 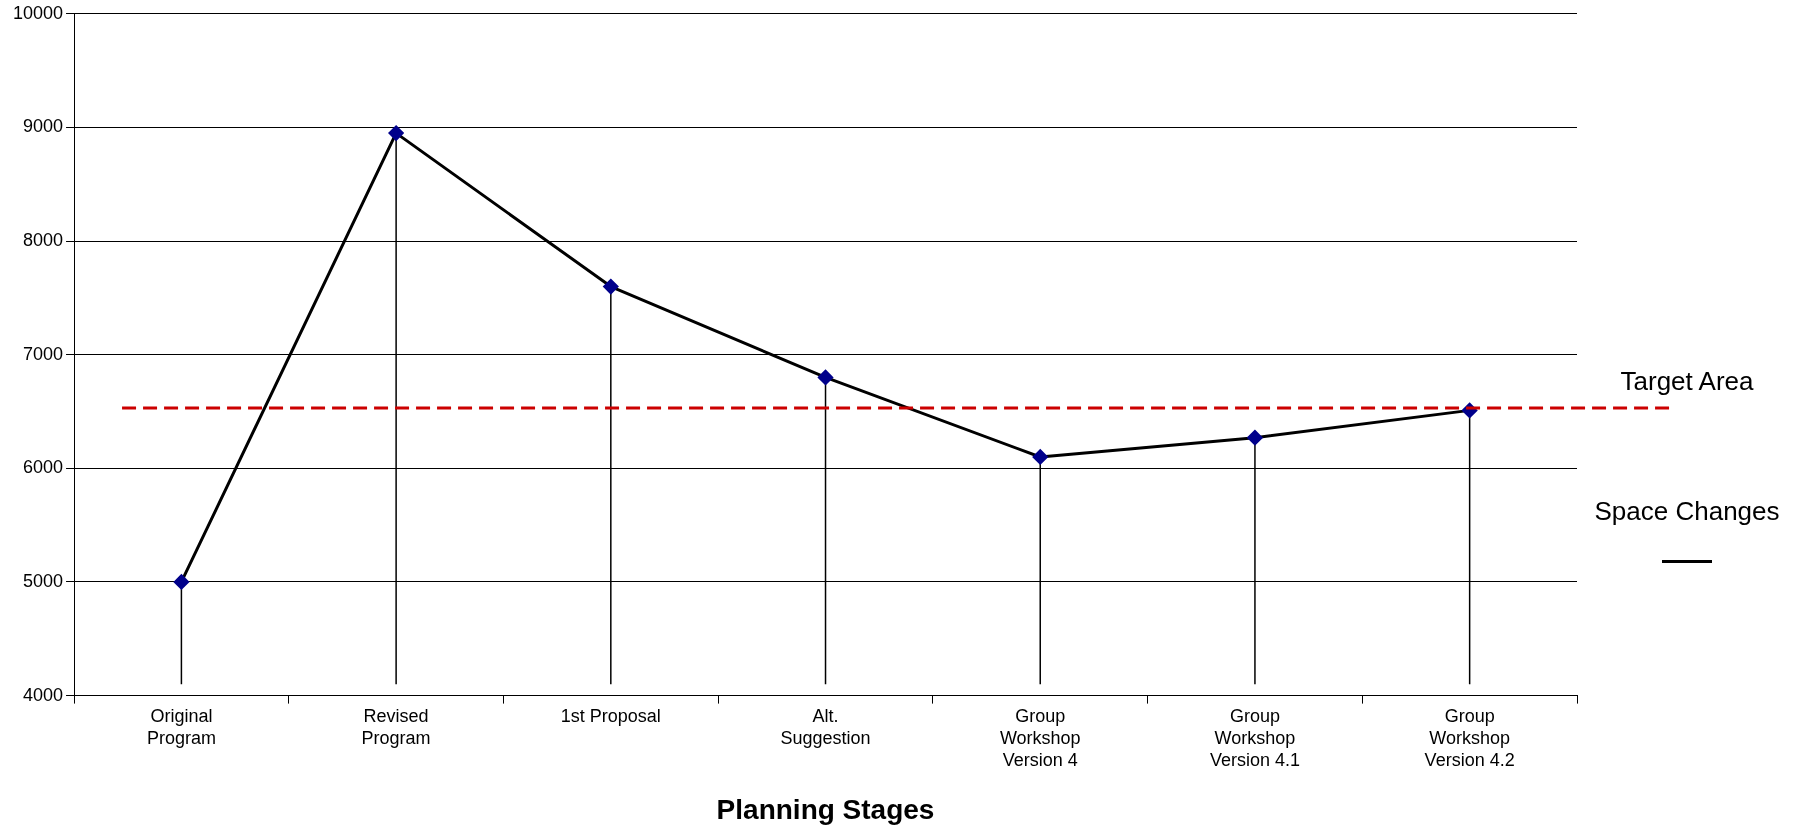 I want to click on y-tick-label: 7000, so click(x=43, y=353).